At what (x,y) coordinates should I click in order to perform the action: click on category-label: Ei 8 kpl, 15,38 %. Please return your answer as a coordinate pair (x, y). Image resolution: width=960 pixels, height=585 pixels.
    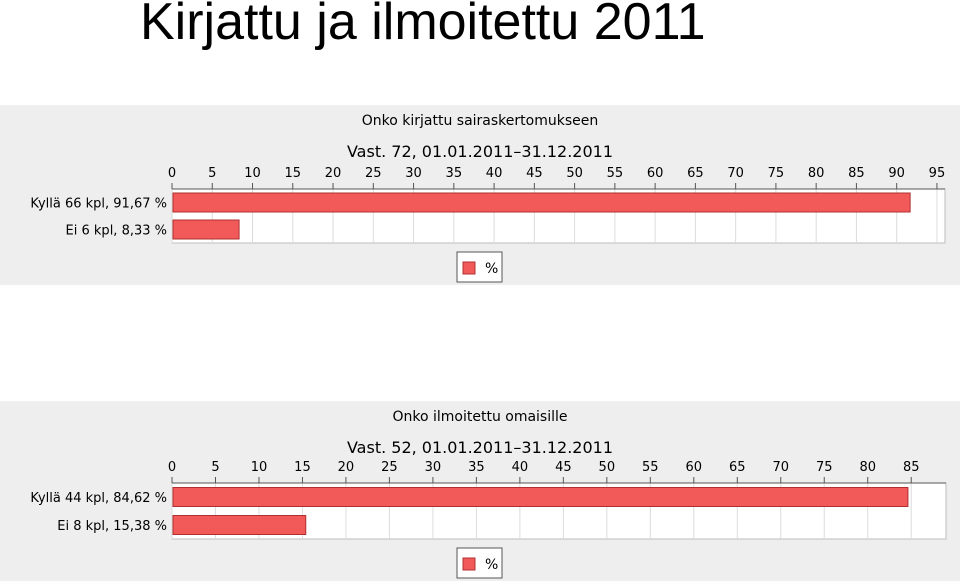
    Looking at the image, I should click on (112, 526).